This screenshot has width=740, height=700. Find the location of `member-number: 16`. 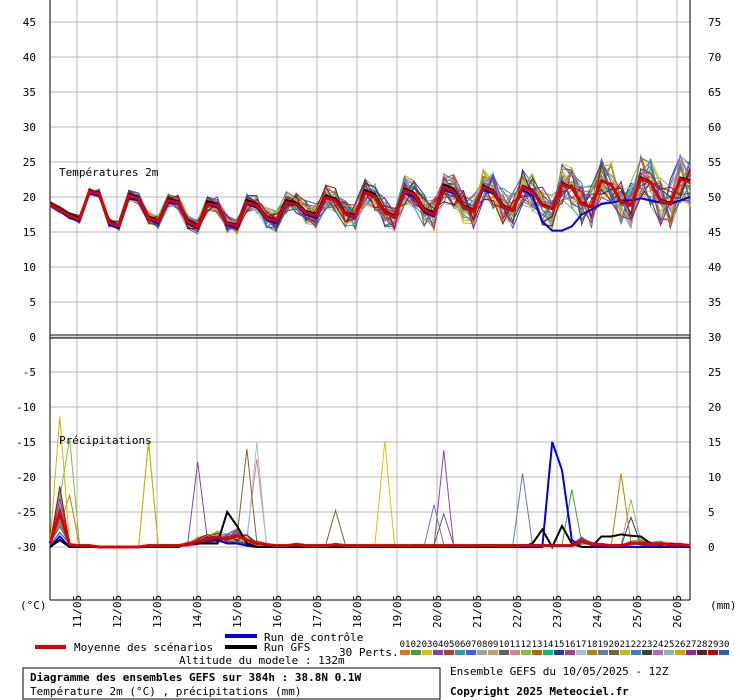

member-number: 16 is located at coordinates (570, 645).